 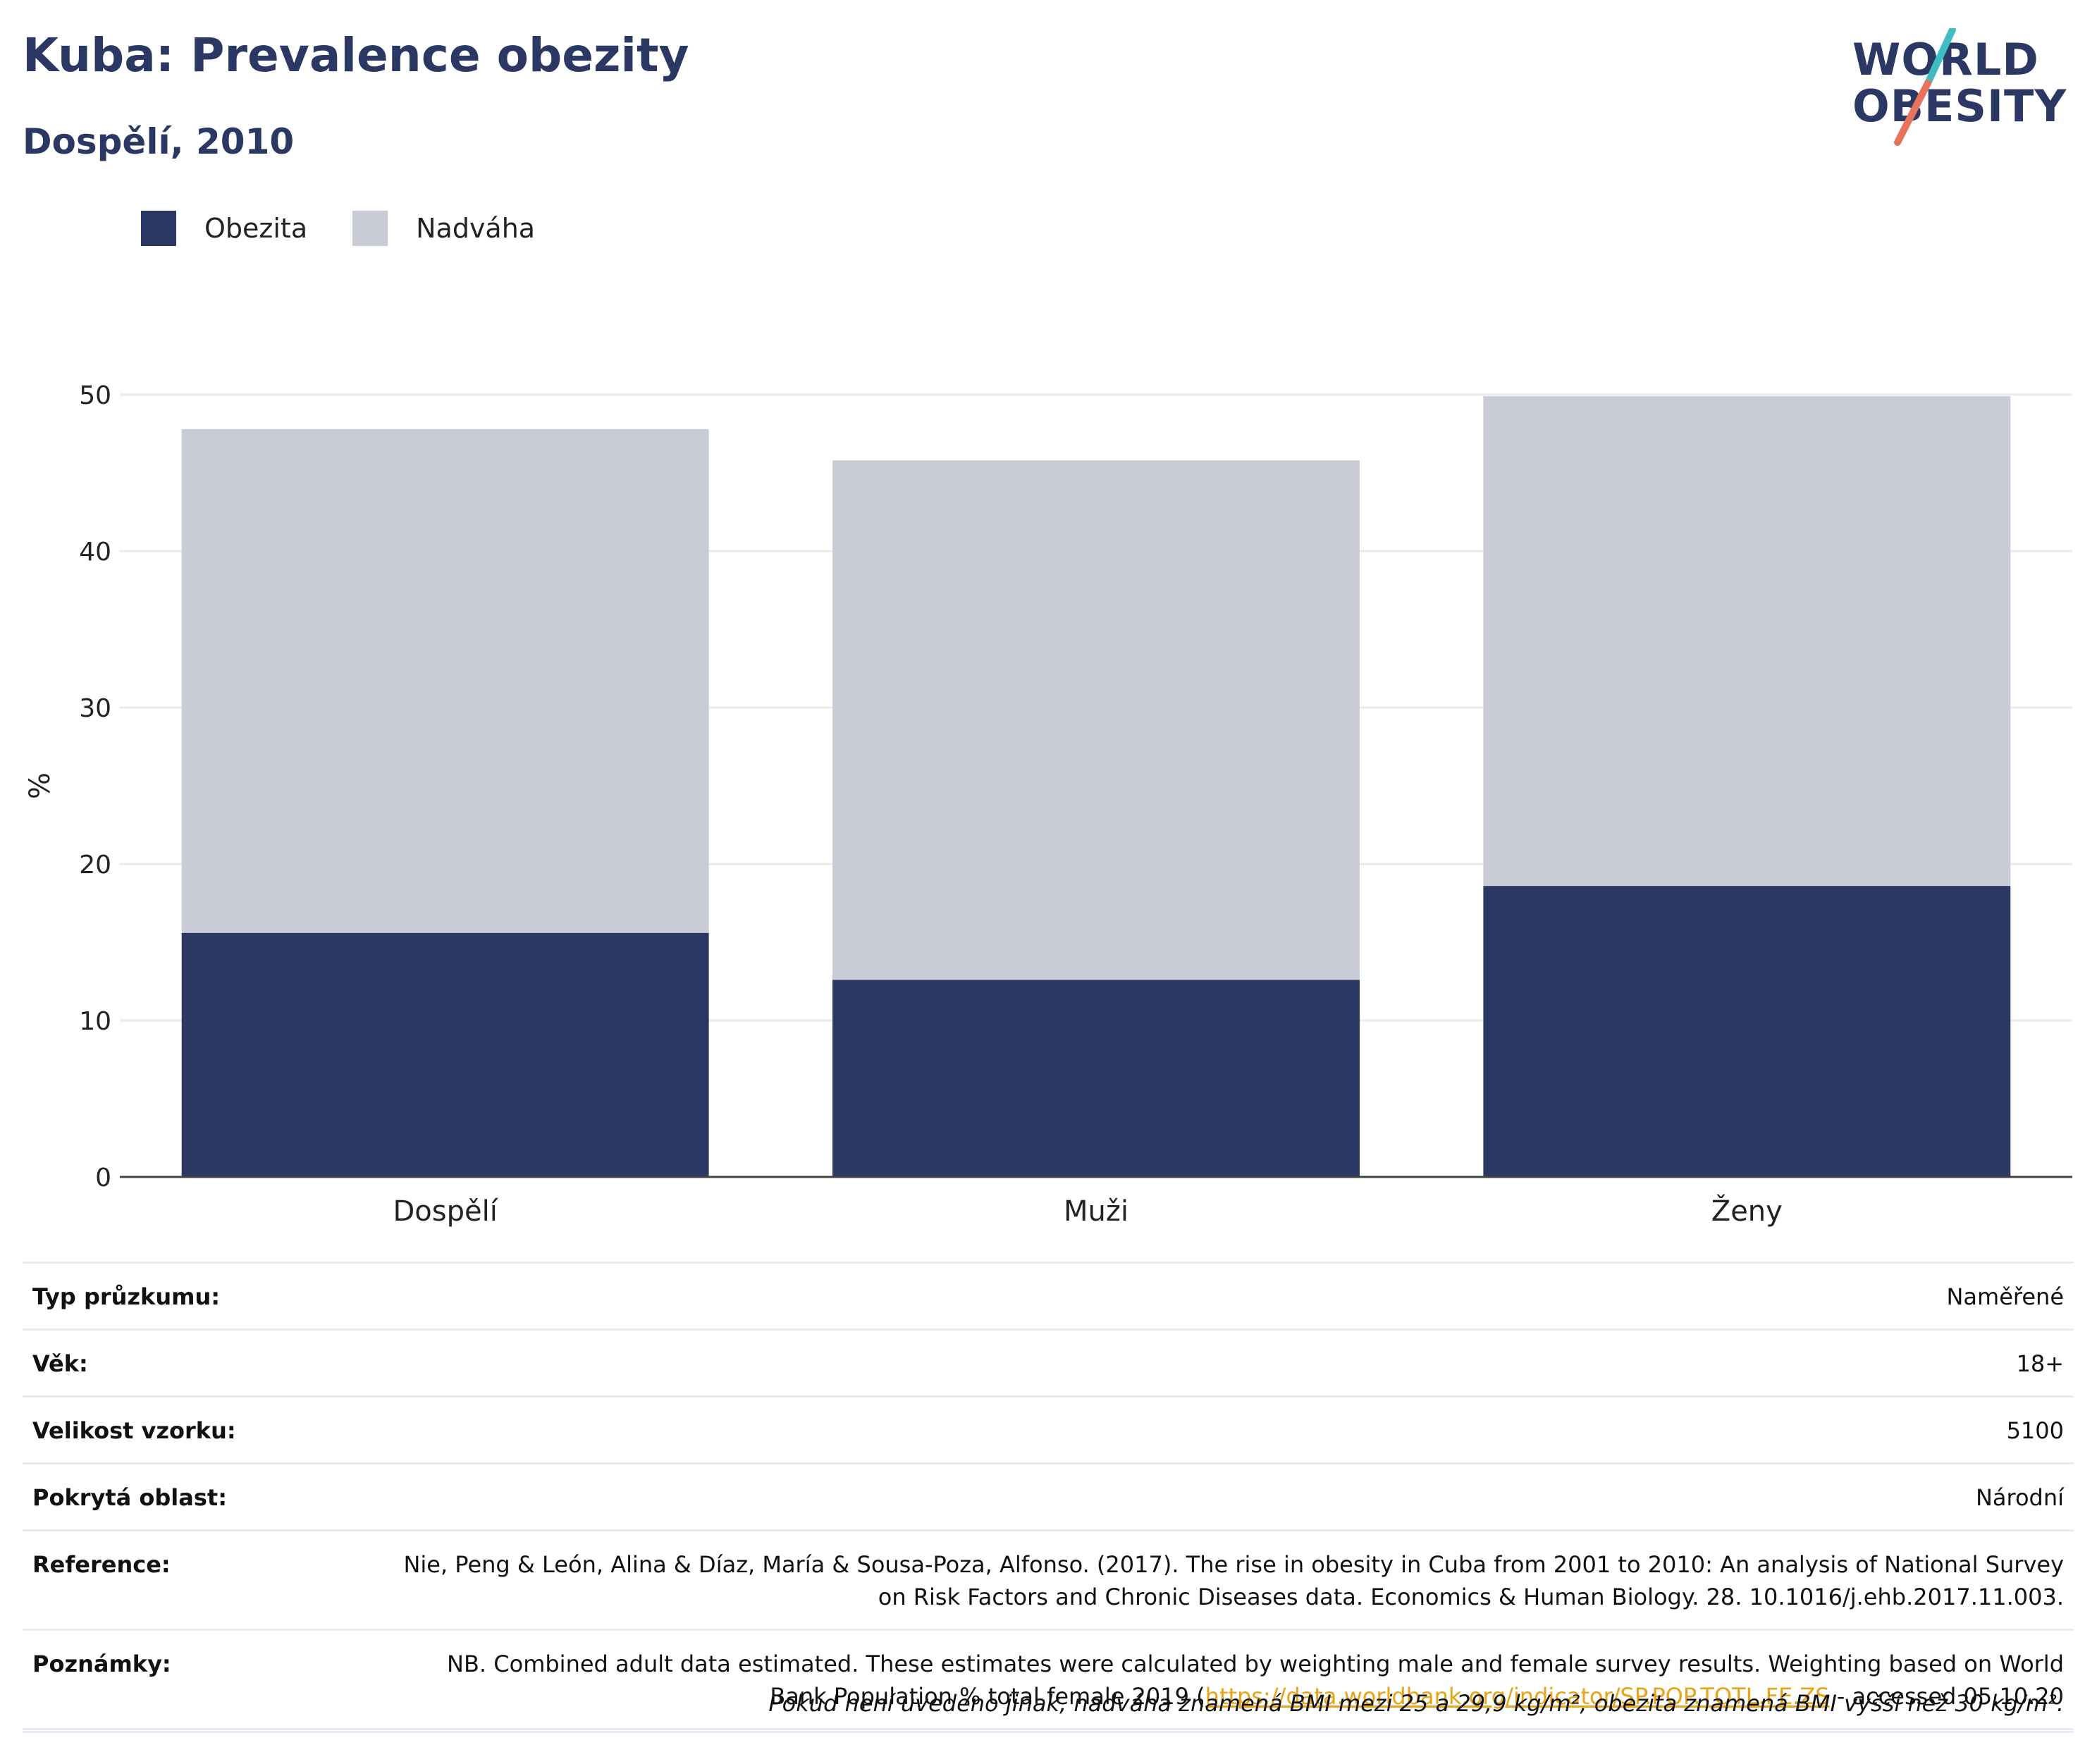 I want to click on y-tick-label: 40, so click(x=95, y=552).